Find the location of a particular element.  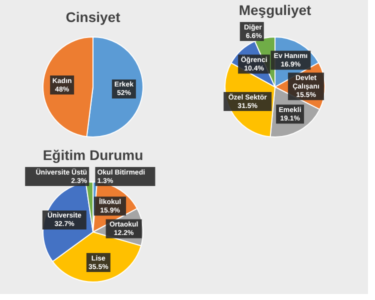

chart-title: Meşguliyet is located at coordinates (275, 10).